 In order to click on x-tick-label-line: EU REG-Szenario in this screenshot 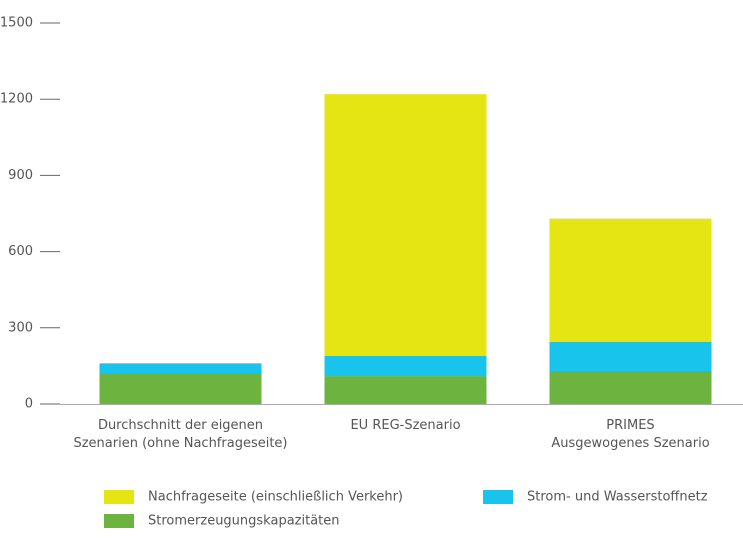, I will do `click(405, 425)`.